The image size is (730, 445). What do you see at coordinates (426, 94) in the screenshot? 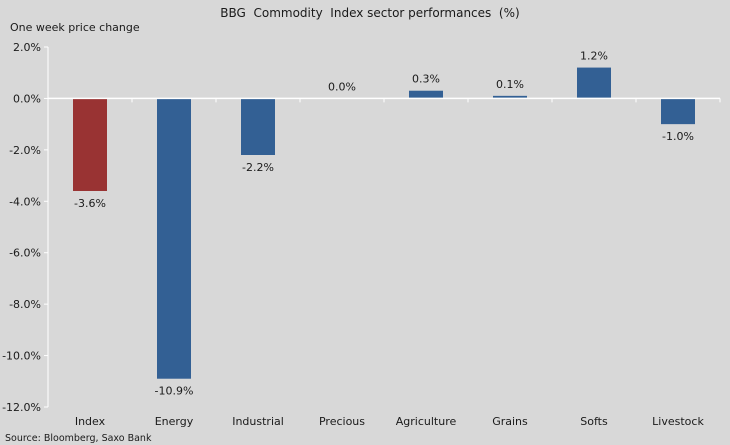
I see `bar-agriculture` at bounding box center [426, 94].